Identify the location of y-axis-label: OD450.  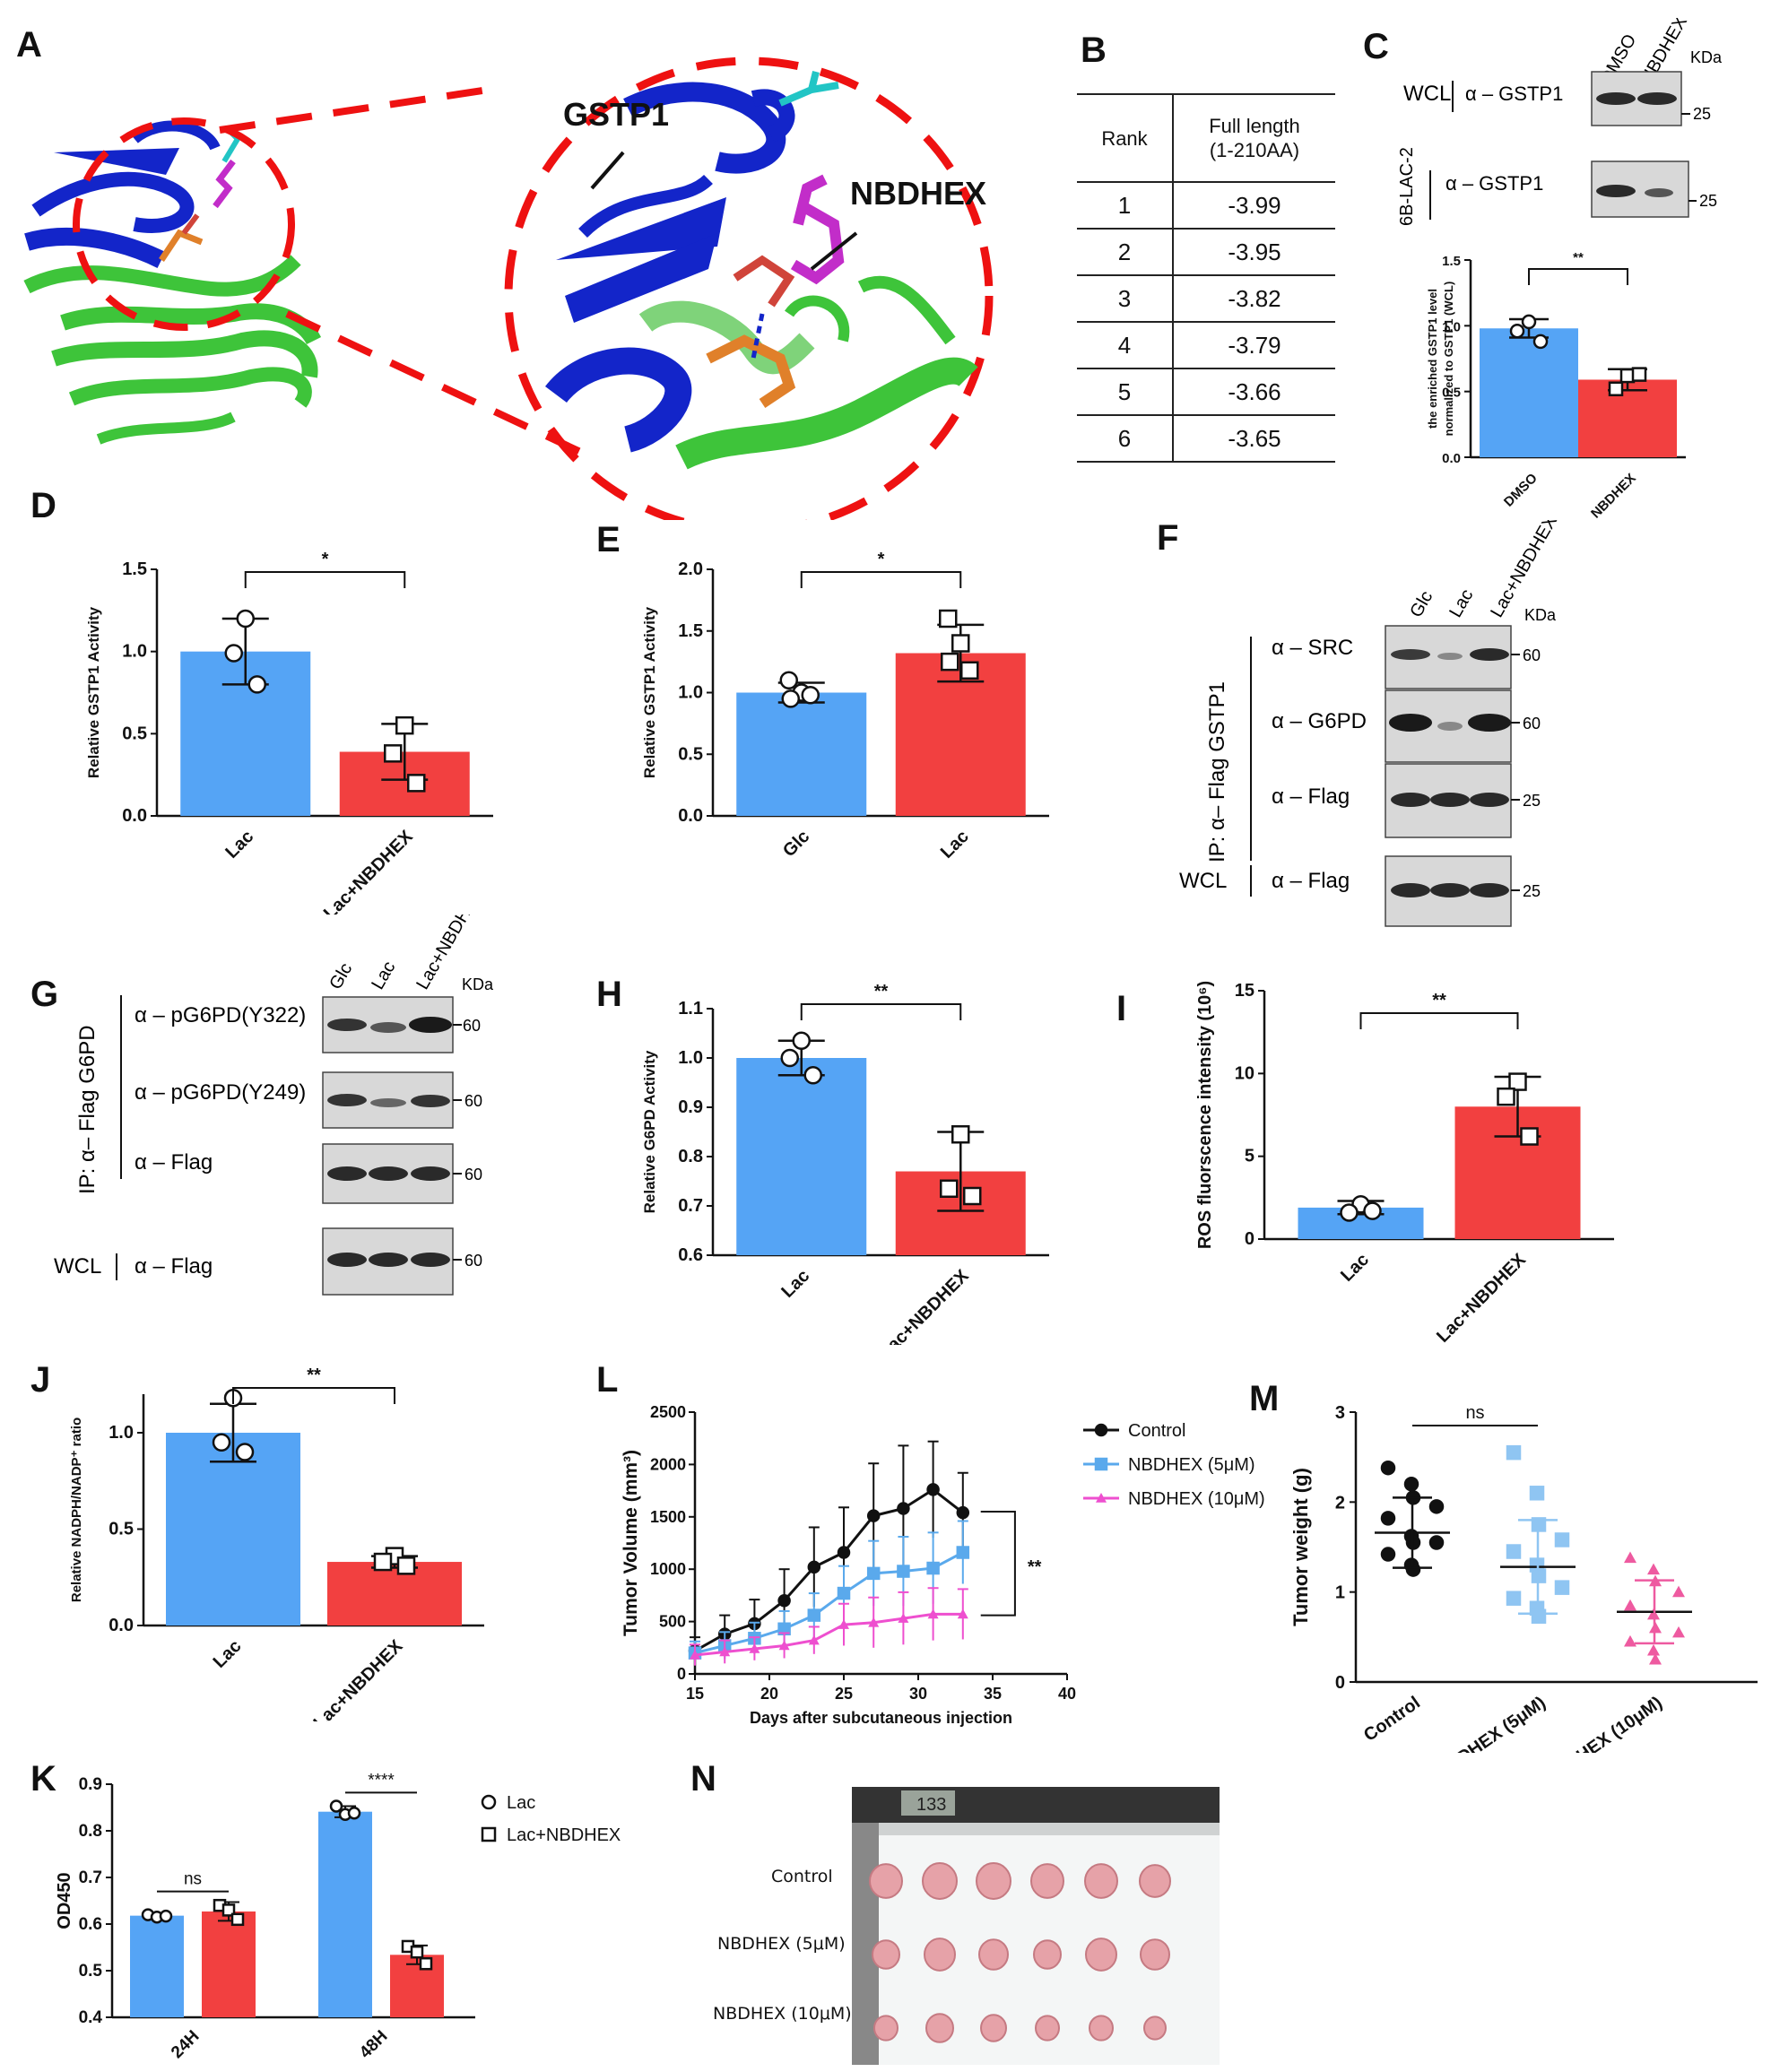
(64, 1900).